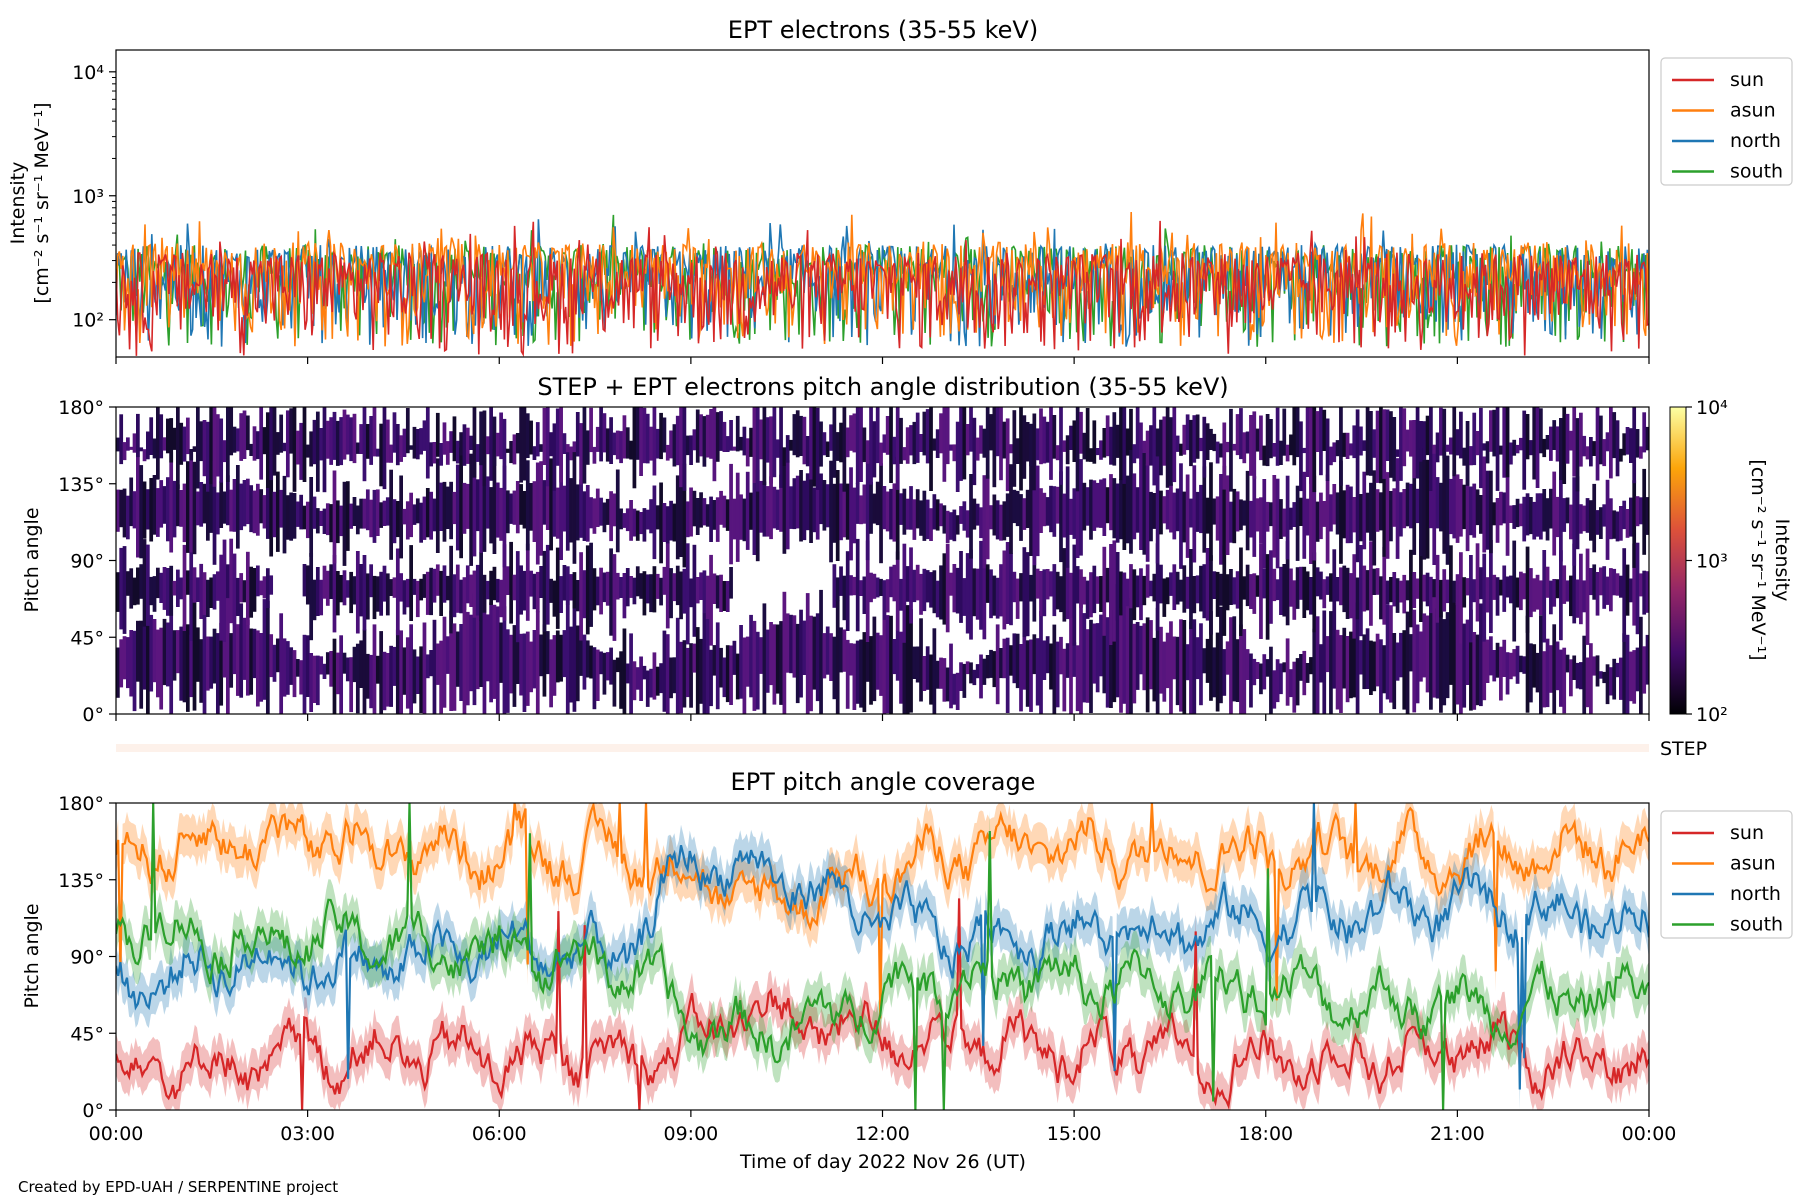 The image size is (1800, 1200). What do you see at coordinates (1265, 1134) in the screenshot?
I see `x-tick-label: 18:00` at bounding box center [1265, 1134].